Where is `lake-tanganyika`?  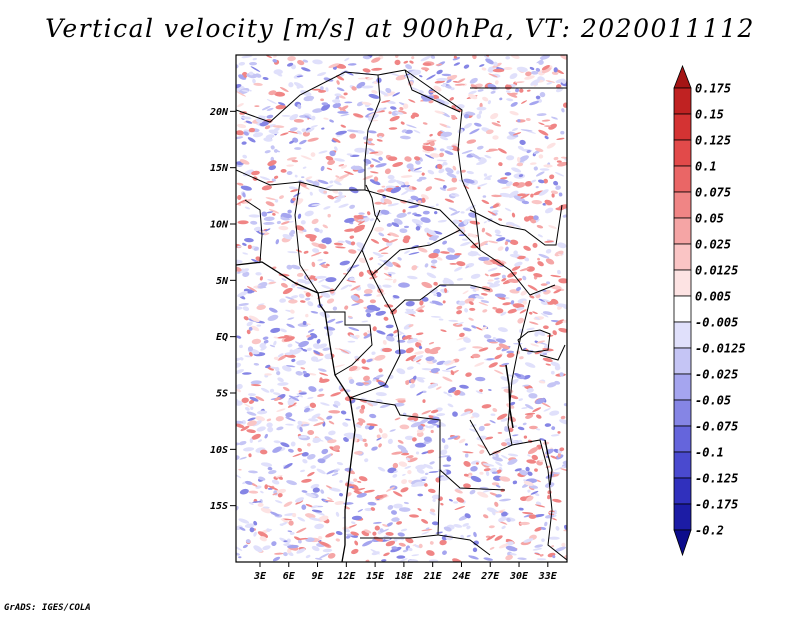
lake-tanganyika is located at coordinates (509, 396).